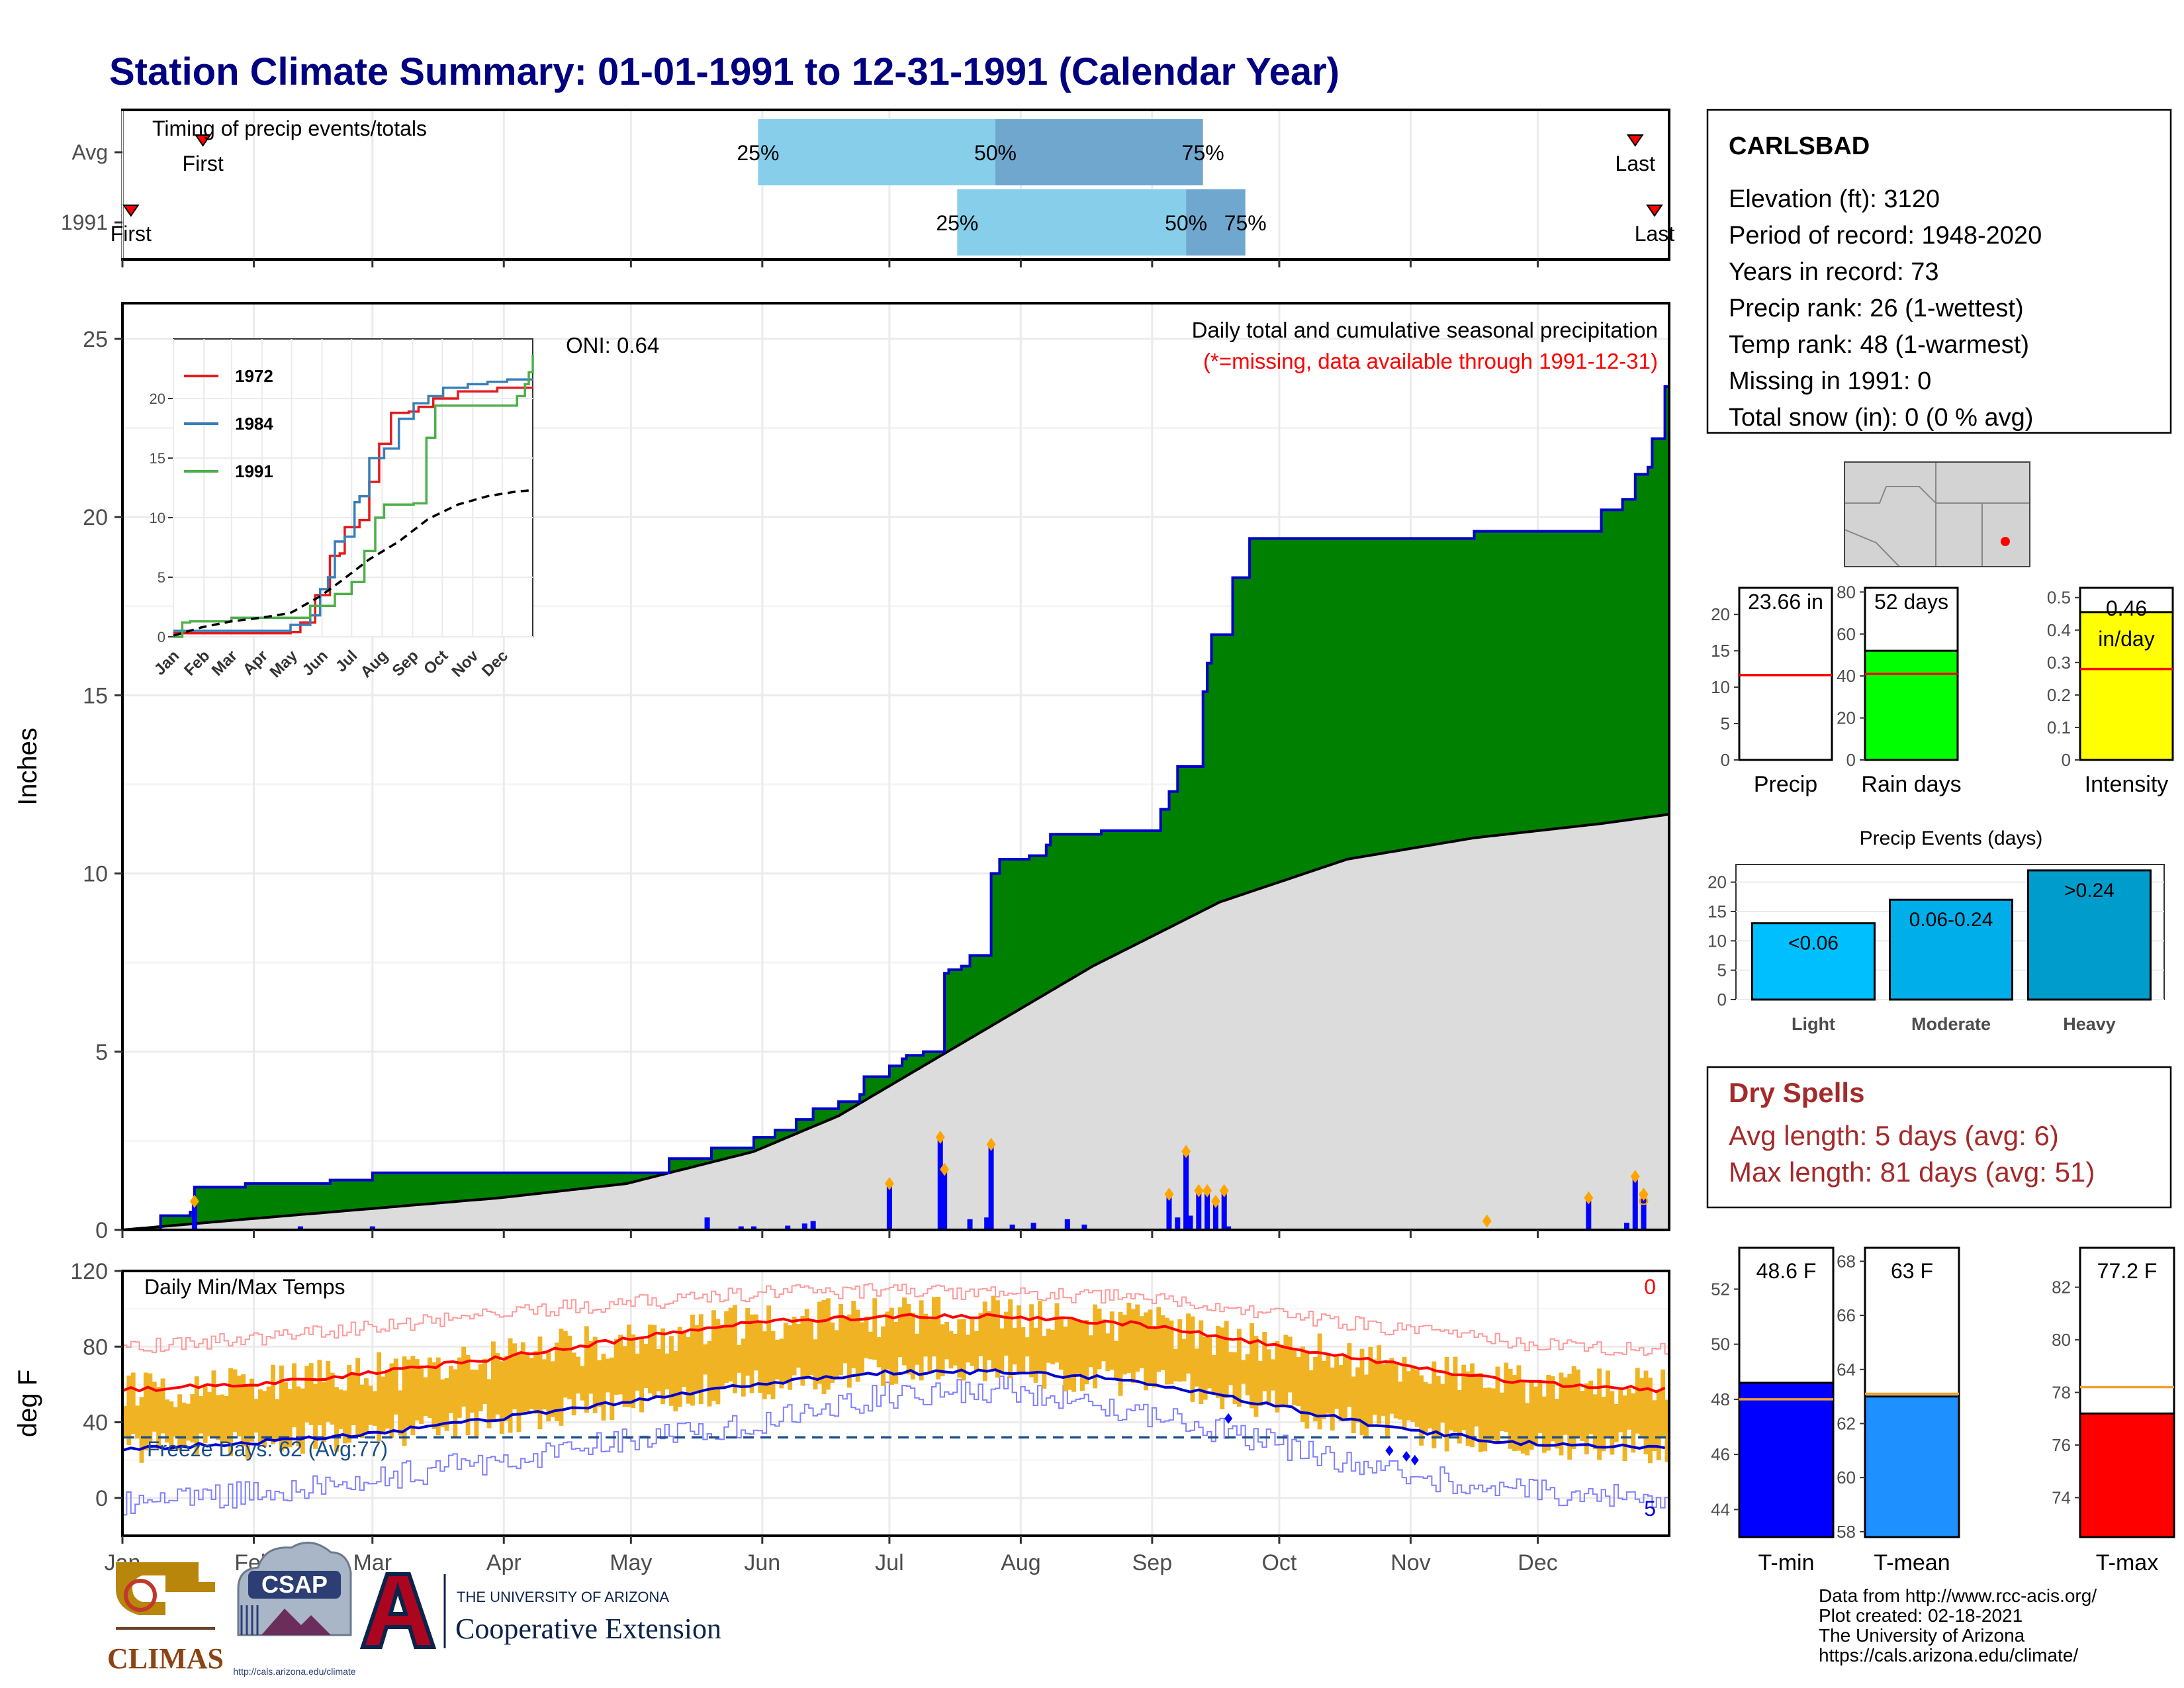 The image size is (2184, 1688). What do you see at coordinates (157, 458) in the screenshot?
I see `inset-ytick-label: 15` at bounding box center [157, 458].